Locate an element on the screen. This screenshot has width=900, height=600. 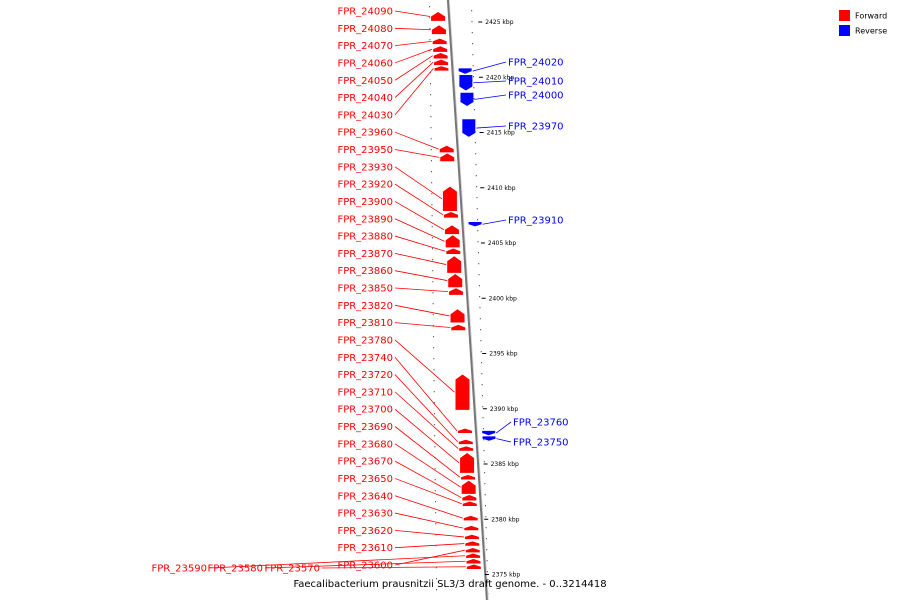
reverse-gene-label: FPR_24010 is located at coordinates (536, 82).